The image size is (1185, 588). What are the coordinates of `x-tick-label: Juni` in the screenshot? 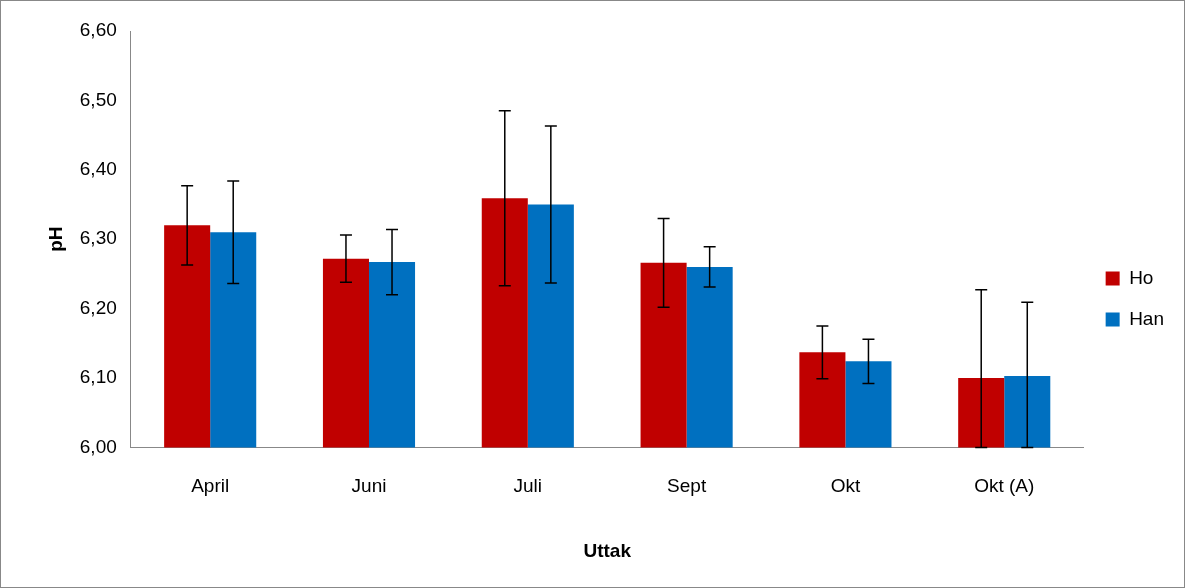 It's located at (369, 486).